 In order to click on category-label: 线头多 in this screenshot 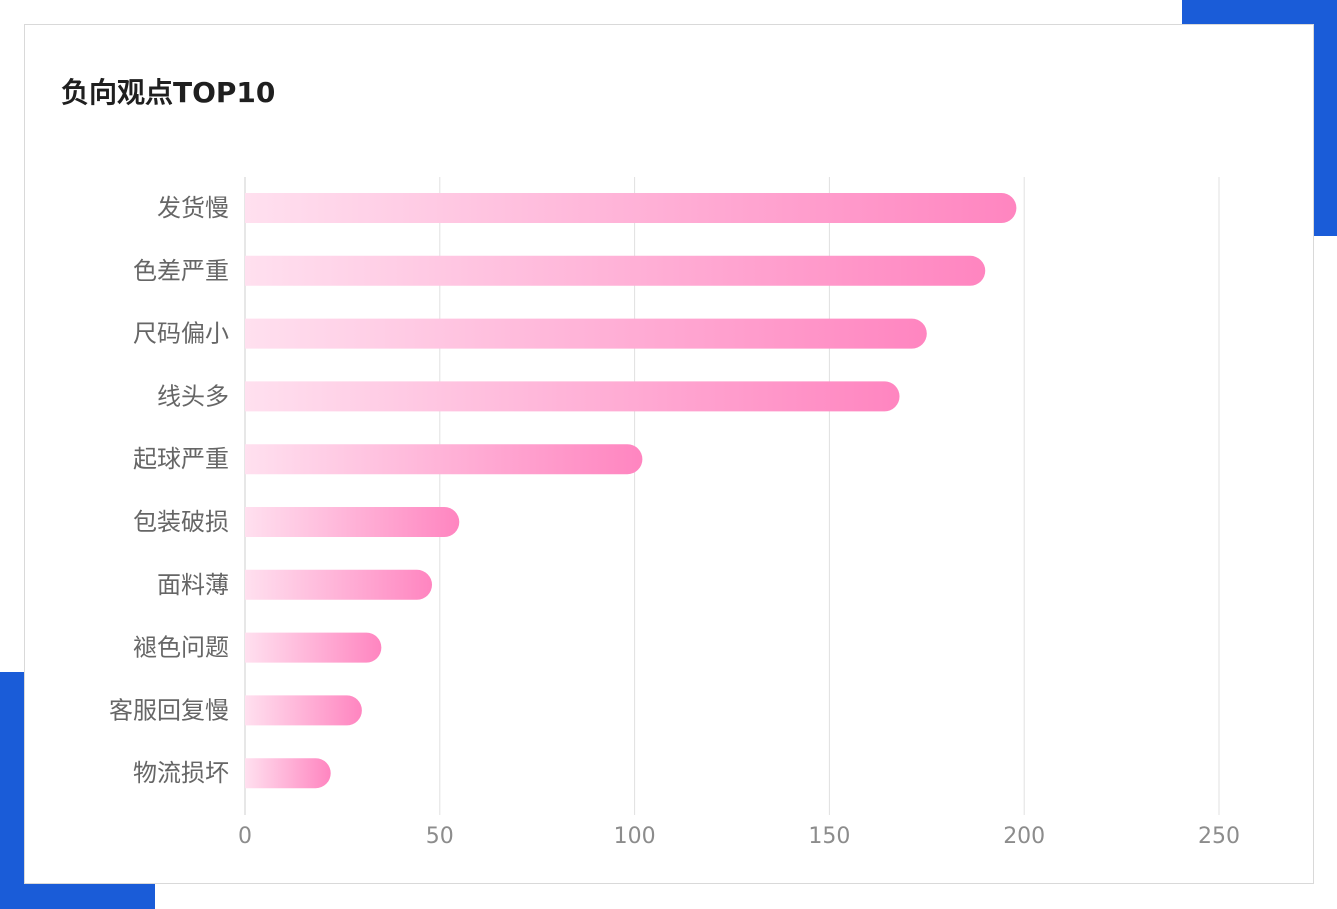, I will do `click(193, 396)`.